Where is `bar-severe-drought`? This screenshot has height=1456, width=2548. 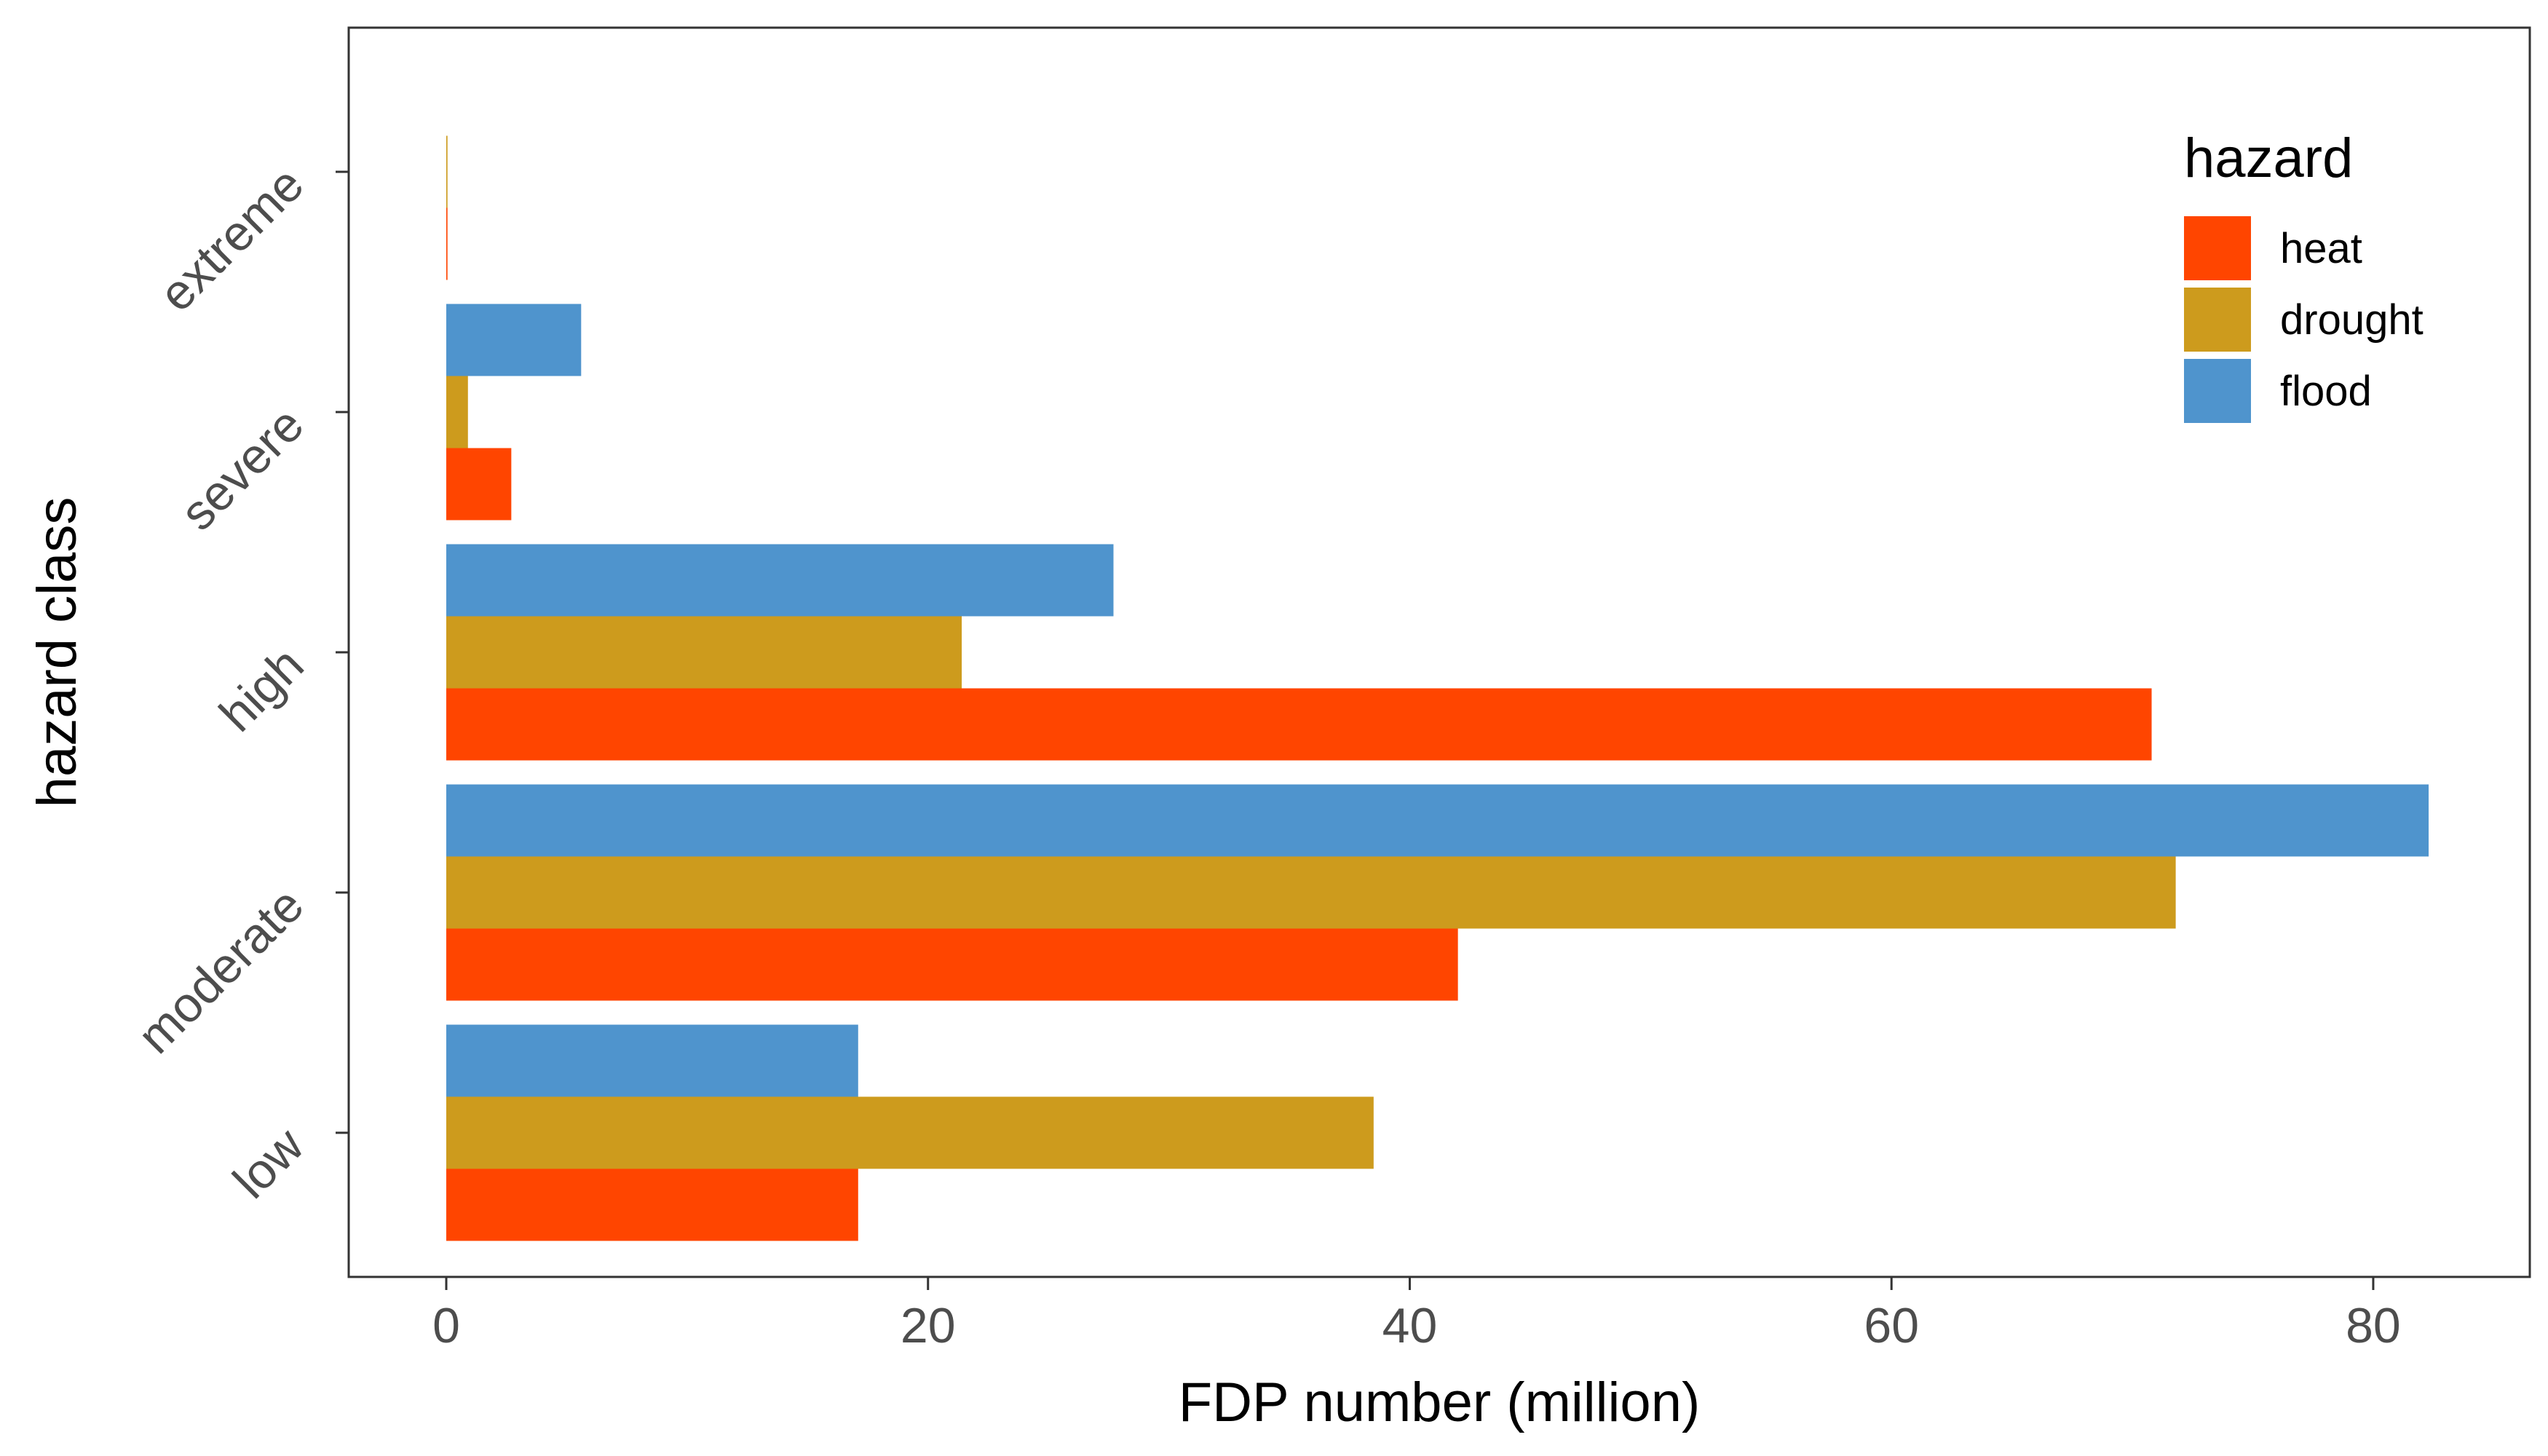
bar-severe-drought is located at coordinates (457, 412).